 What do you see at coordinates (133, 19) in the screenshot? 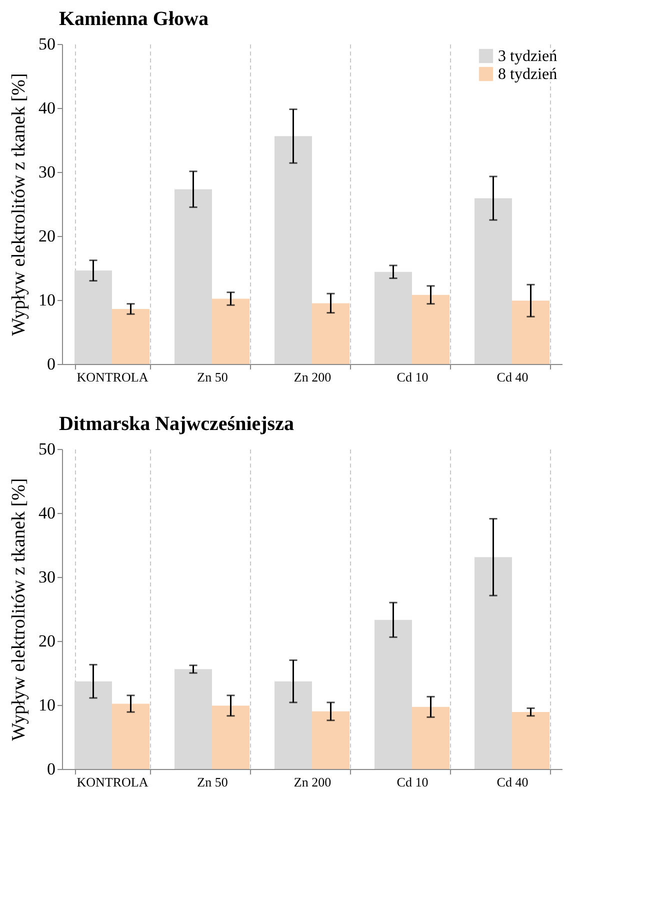
I see `chart-title: Kamienna Głowa` at bounding box center [133, 19].